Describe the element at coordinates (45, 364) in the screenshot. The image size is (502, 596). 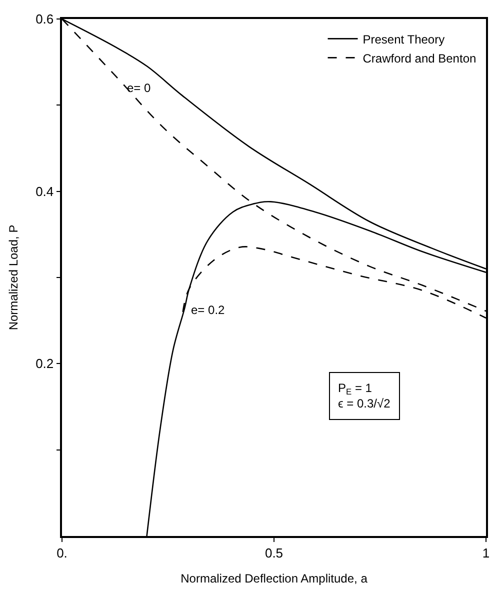
I see `y-tick-label: 0.2` at that location.